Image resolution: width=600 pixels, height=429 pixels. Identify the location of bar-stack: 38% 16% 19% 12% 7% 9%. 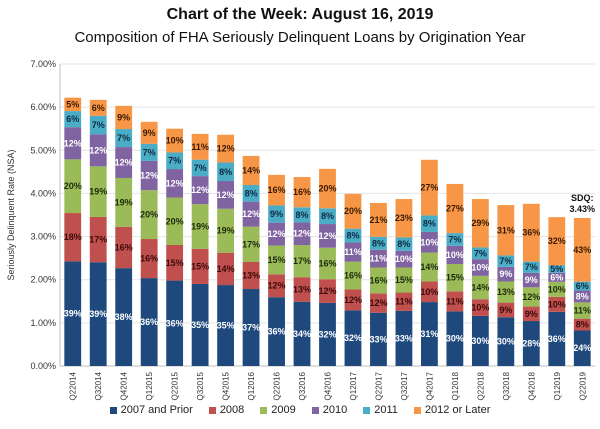
(124, 235).